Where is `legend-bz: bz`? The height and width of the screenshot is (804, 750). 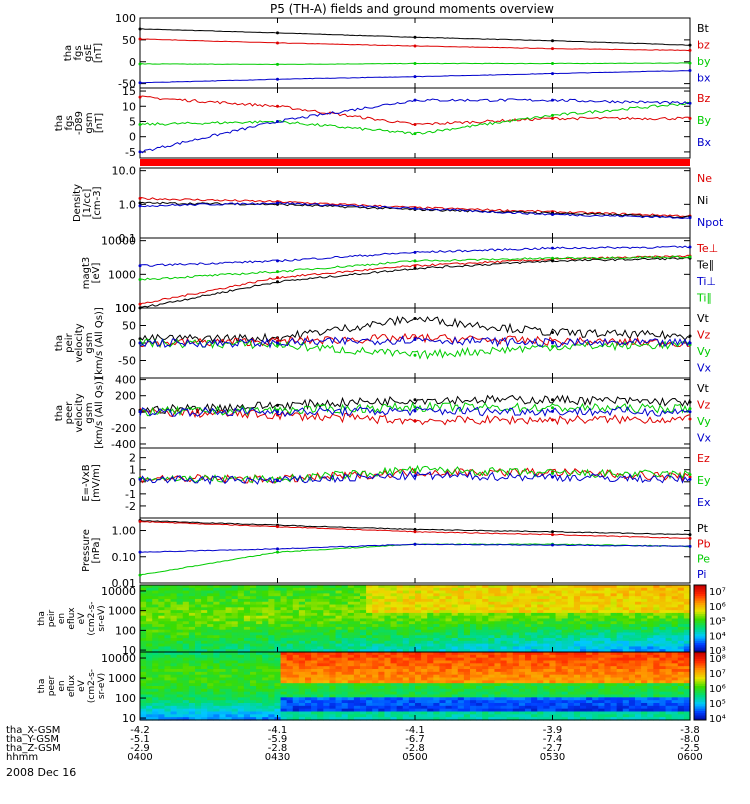
legend-bz: bz is located at coordinates (703, 45).